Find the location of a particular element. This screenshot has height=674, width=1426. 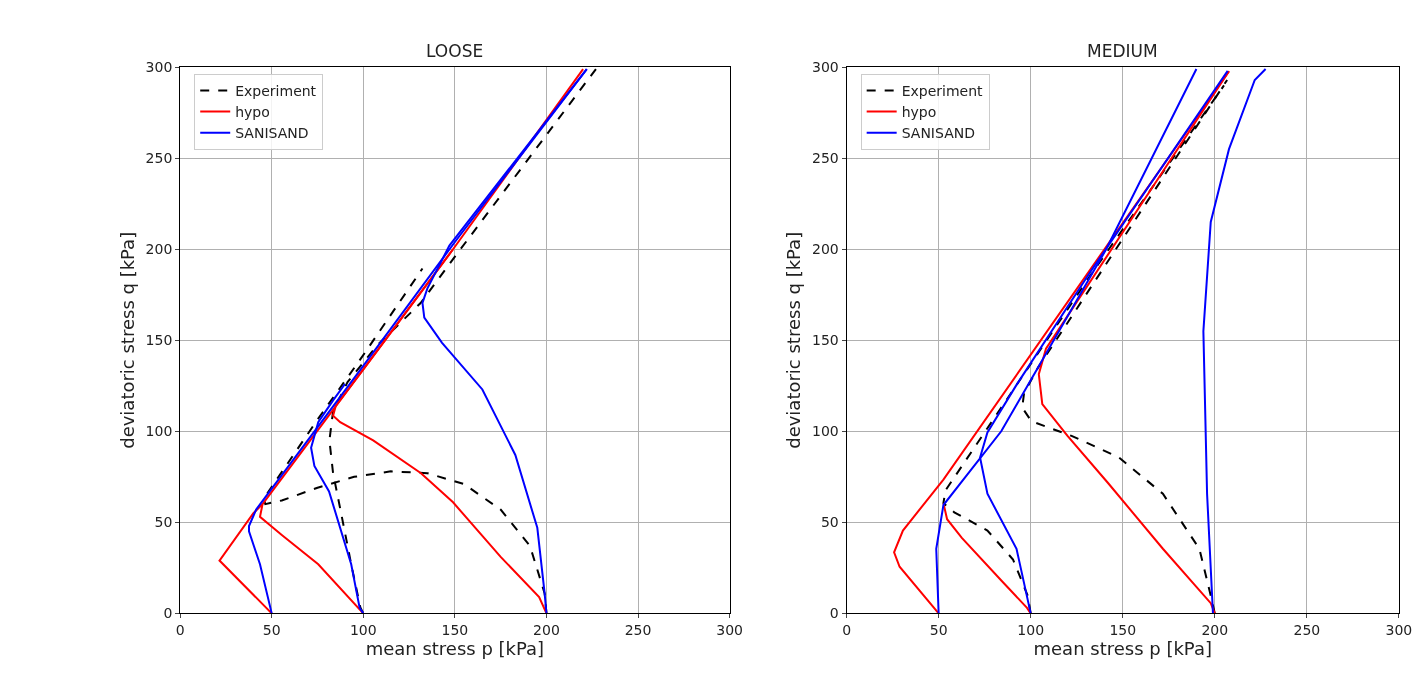

chart-title: MEDIUM is located at coordinates (1122, 51).